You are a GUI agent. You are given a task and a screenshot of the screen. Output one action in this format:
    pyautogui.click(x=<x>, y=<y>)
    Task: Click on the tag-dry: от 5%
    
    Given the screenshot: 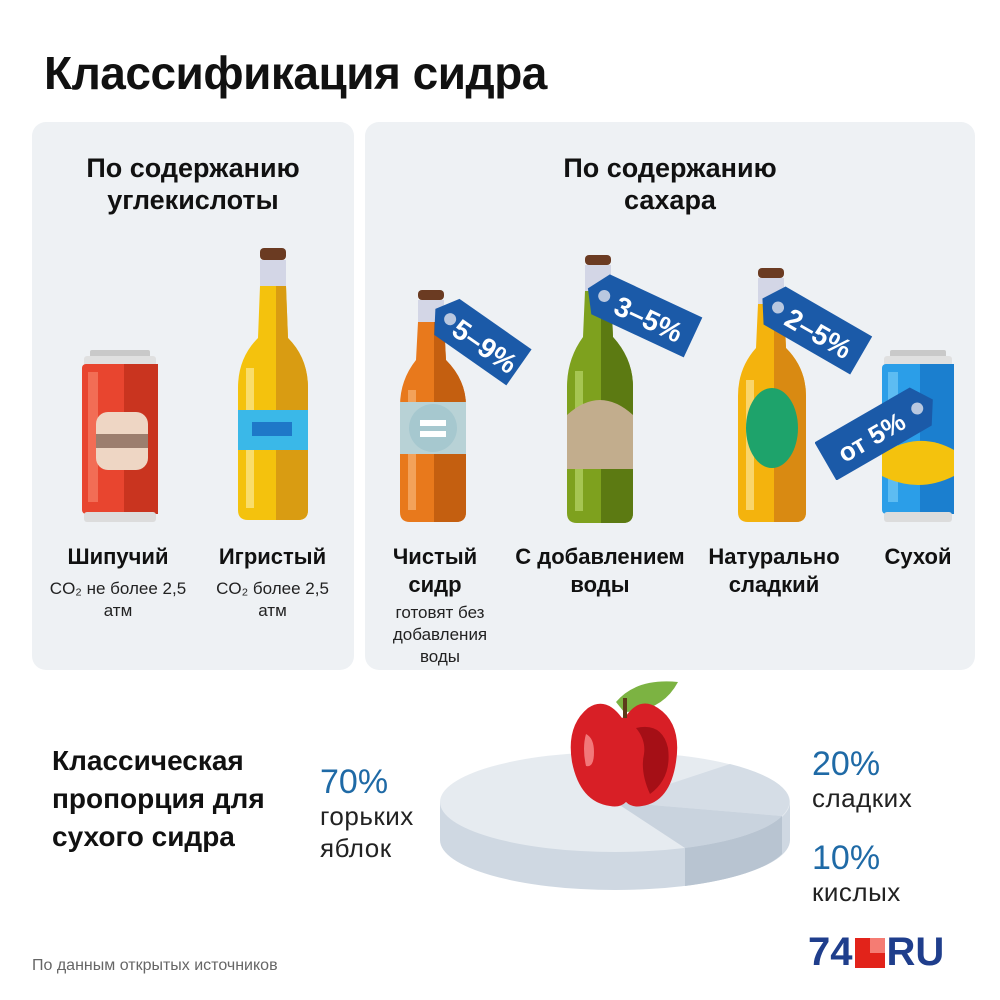 What is the action you would take?
    pyautogui.click(x=874, y=433)
    